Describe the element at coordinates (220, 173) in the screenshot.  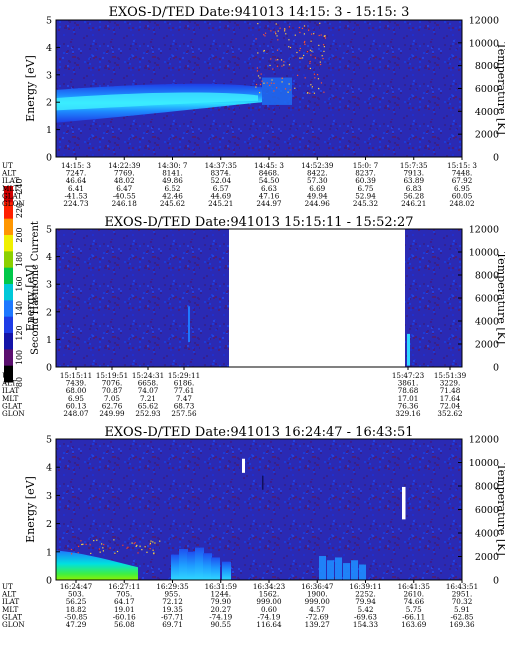
I see `table-cell: 8374.` at that location.